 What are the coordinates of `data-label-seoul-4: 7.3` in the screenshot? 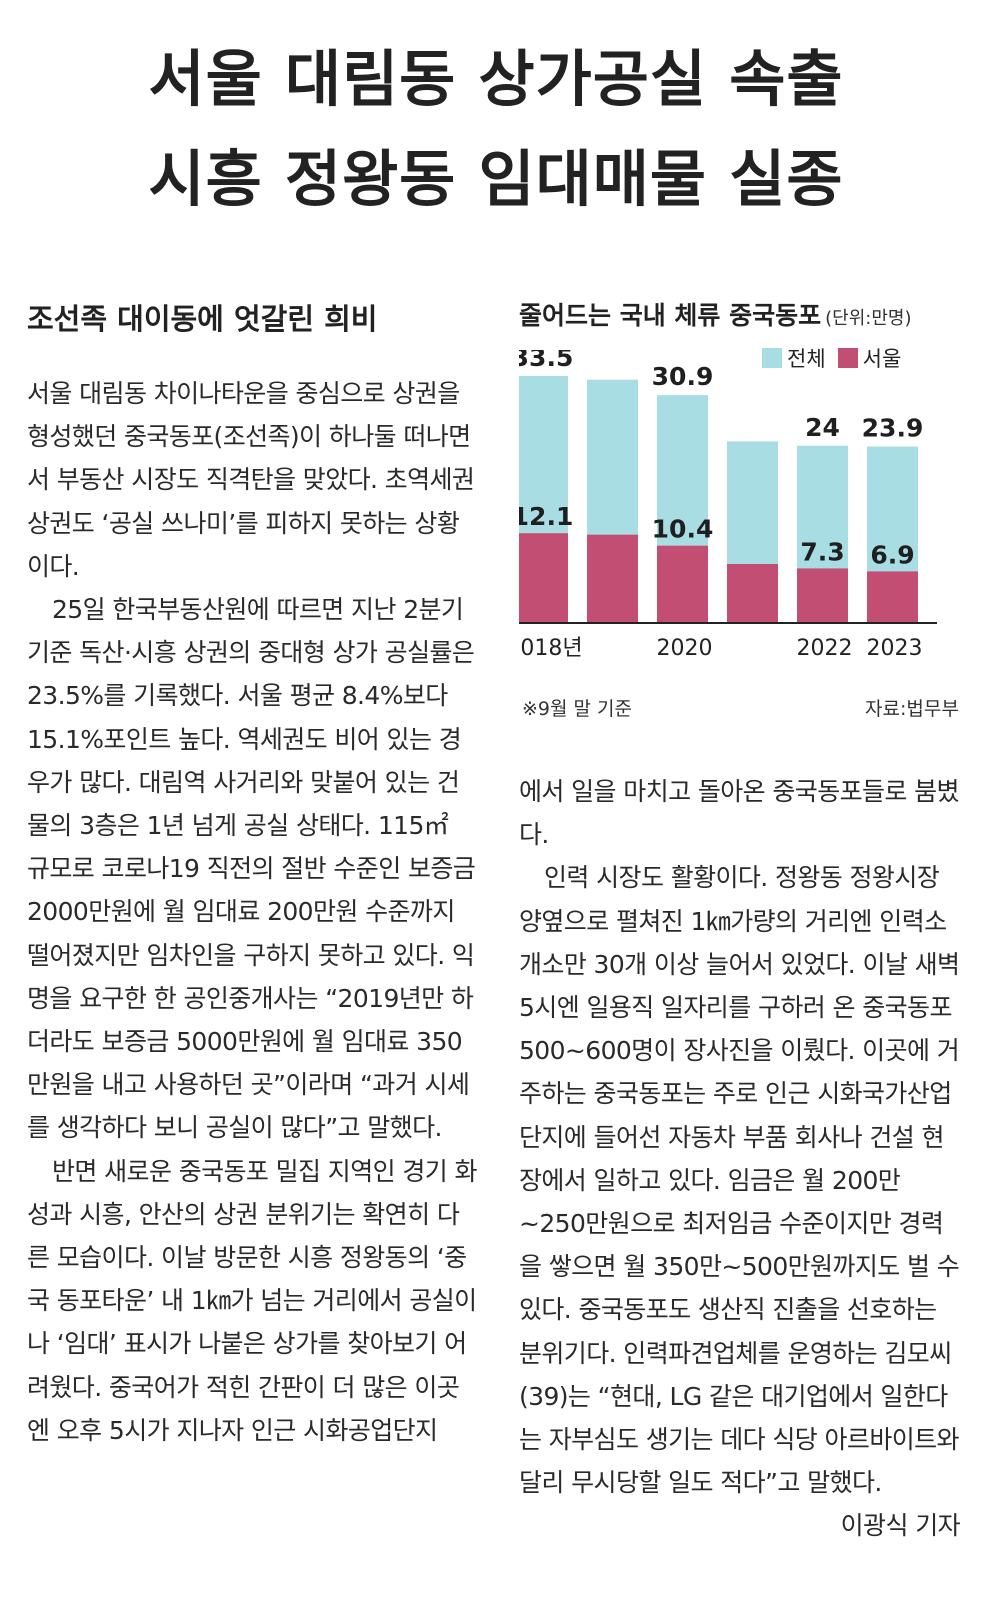 It's located at (822, 551).